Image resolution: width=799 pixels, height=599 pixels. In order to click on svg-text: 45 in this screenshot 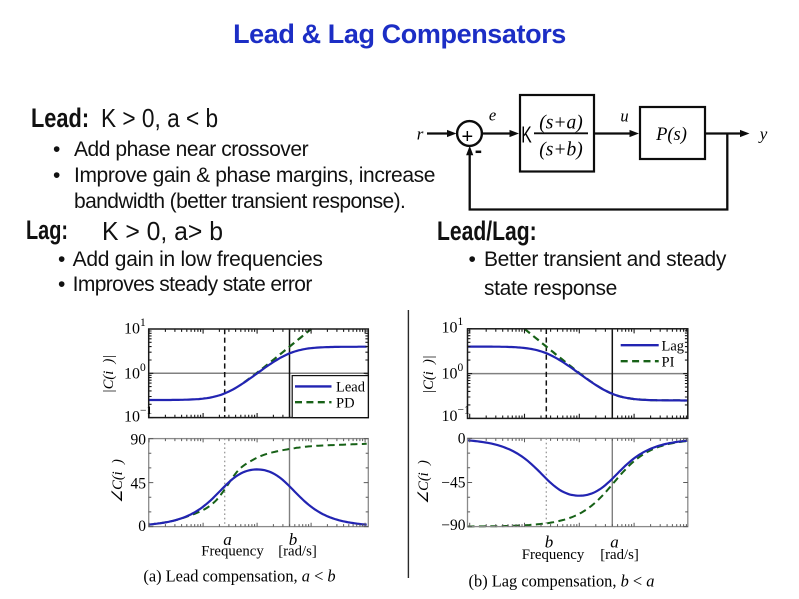, I will do `click(139, 483)`.